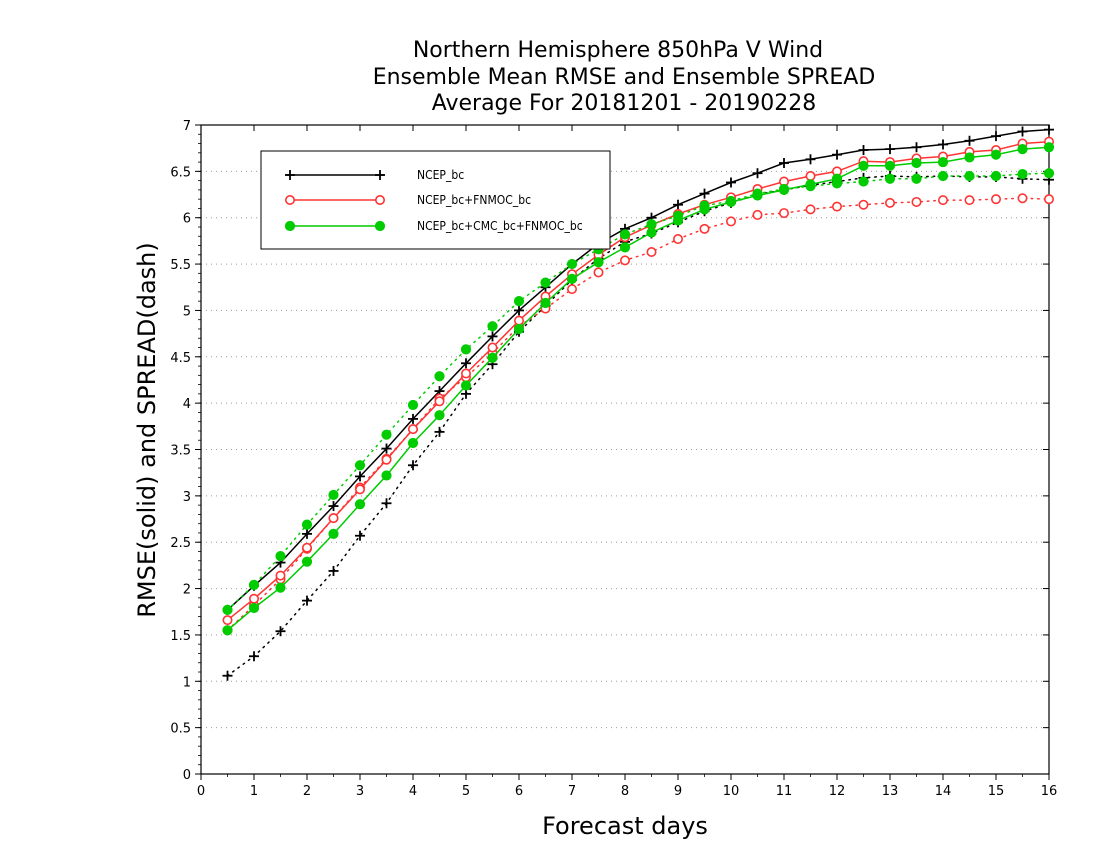 This screenshot has width=1100, height=854. Describe the element at coordinates (180, 543) in the screenshot. I see `y-tick-label-5: 2.5` at that location.